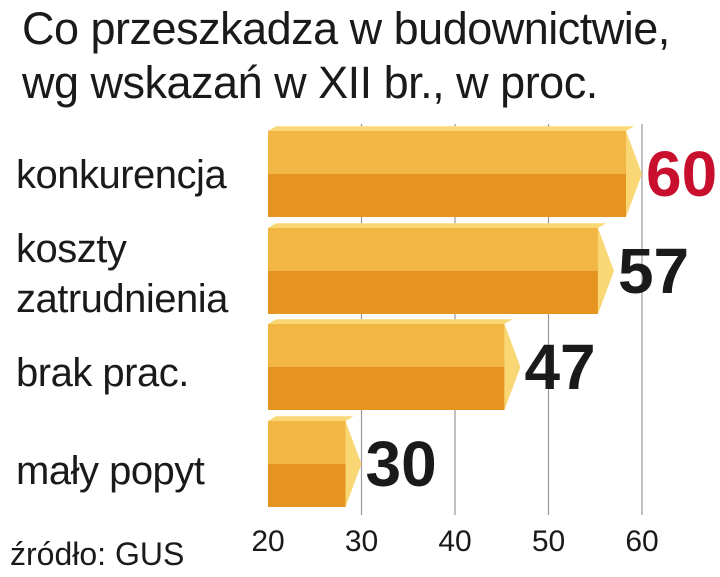 The width and height of the screenshot is (720, 577). What do you see at coordinates (97, 554) in the screenshot?
I see `source-note: źródło: GUS` at bounding box center [97, 554].